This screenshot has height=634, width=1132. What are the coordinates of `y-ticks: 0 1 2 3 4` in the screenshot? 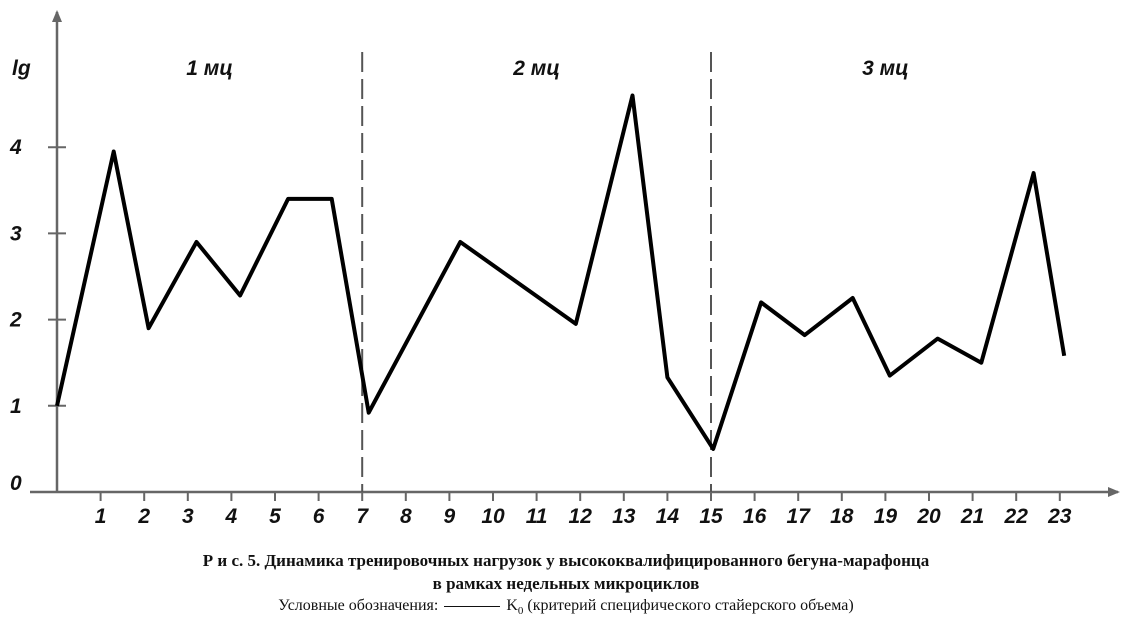 It's located at (37, 315).